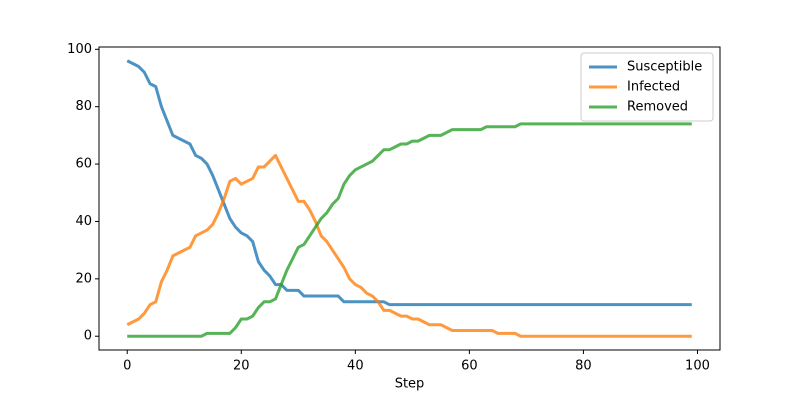  I want to click on legend: Susceptible Infected Removed, so click(647, 87).